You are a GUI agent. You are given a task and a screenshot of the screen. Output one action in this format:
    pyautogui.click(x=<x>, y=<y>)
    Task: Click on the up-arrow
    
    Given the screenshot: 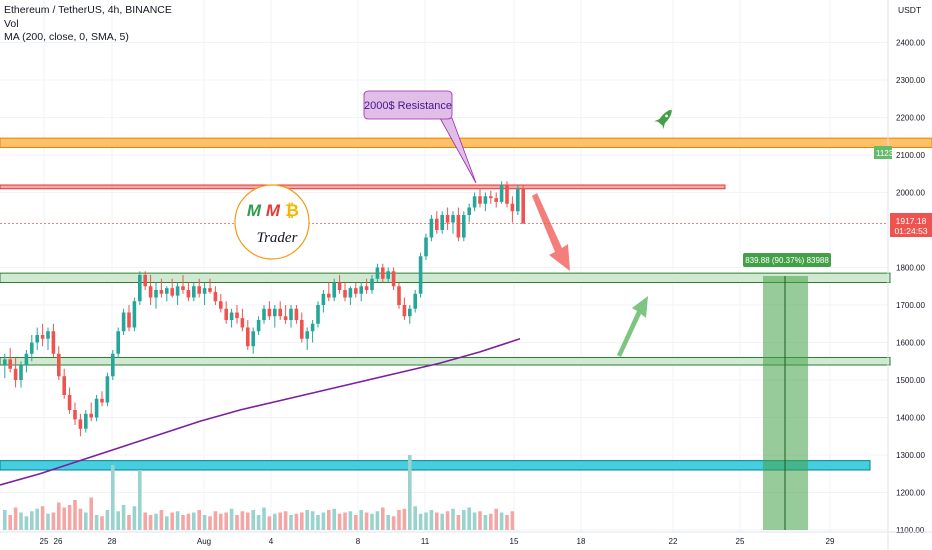 What is the action you would take?
    pyautogui.click(x=632, y=326)
    